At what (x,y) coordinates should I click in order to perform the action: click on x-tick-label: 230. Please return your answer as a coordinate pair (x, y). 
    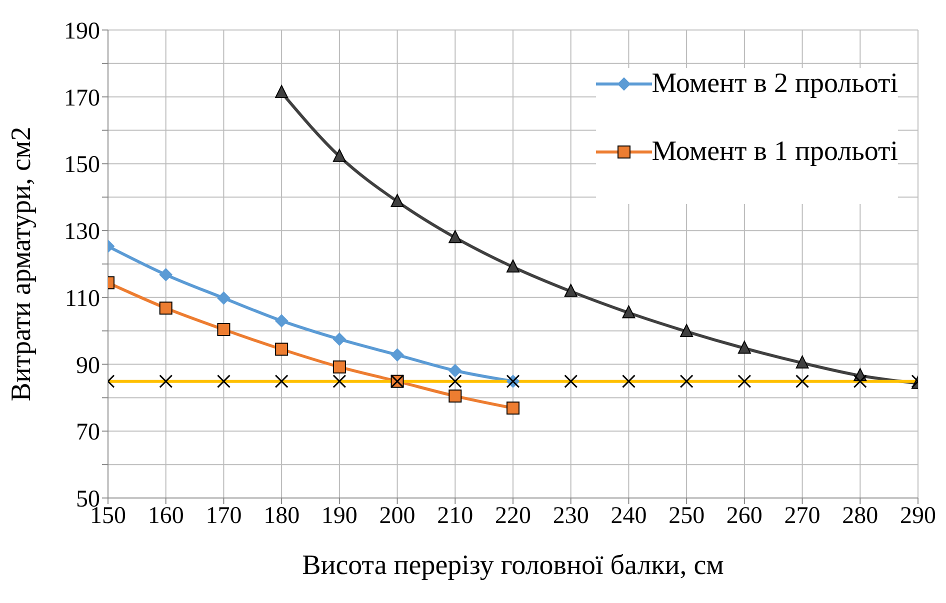
    Looking at the image, I should click on (570, 516).